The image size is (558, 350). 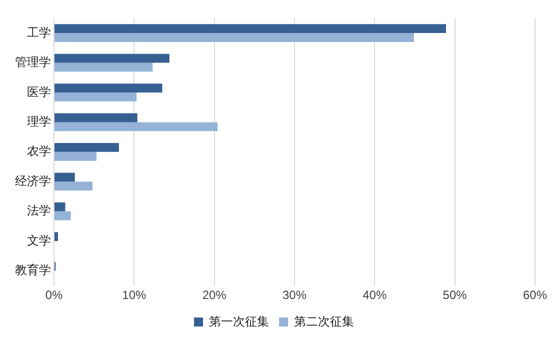 I want to click on x-tick-label: 10%, so click(x=134, y=295).